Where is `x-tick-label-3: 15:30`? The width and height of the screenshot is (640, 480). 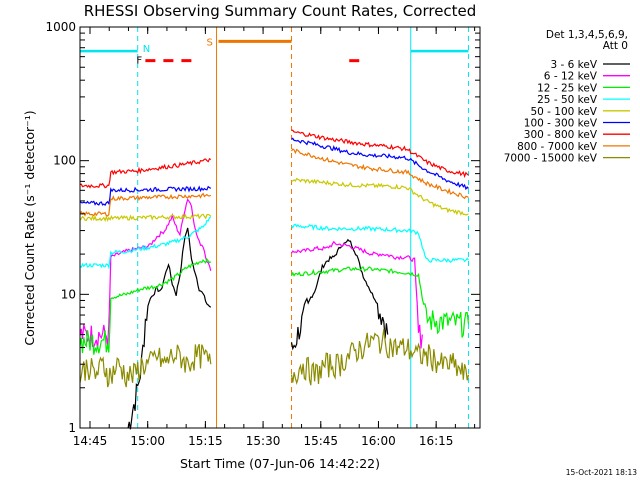 x-tick-label-3: 15:30 is located at coordinates (263, 441).